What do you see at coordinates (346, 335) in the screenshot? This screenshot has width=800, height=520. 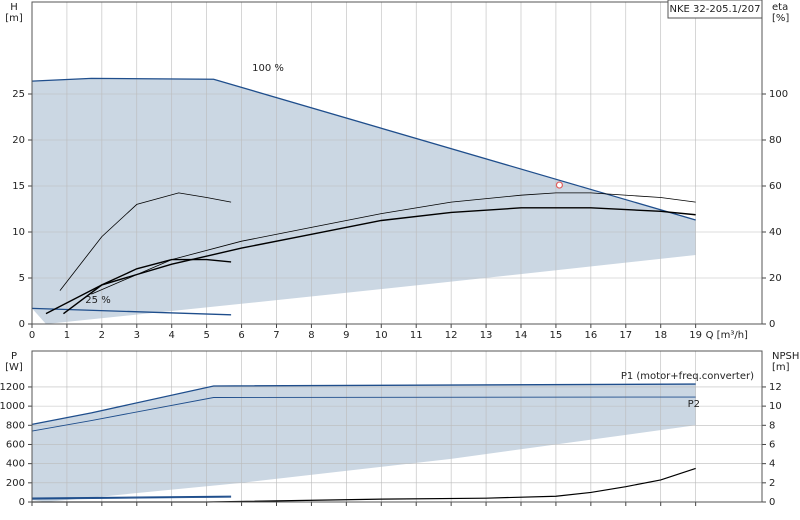 I see `x-tick-label: 9` at bounding box center [346, 335].